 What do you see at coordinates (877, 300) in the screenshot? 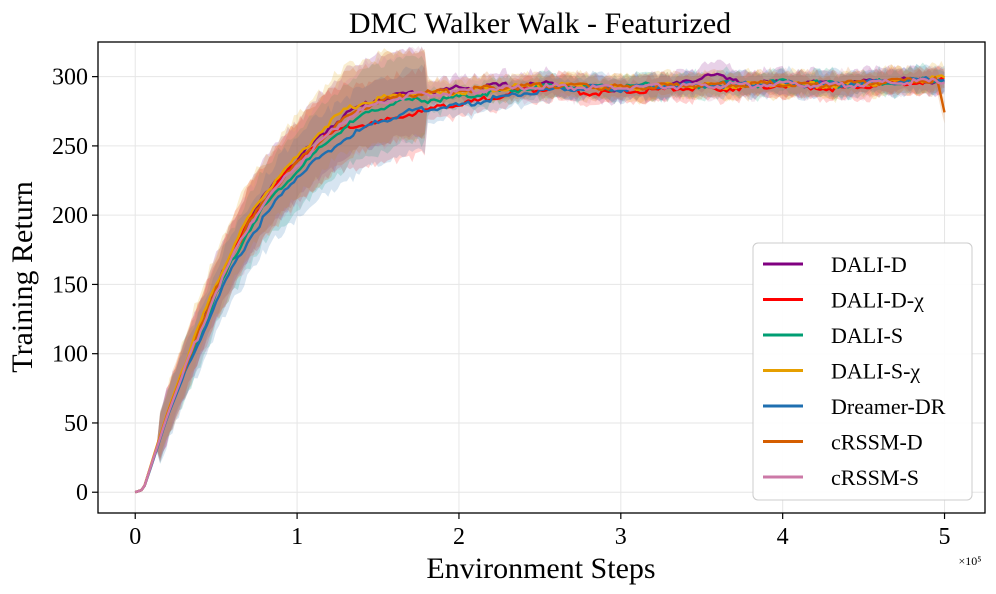
I see `legend-label-1: DALI-D-χ` at bounding box center [877, 300].